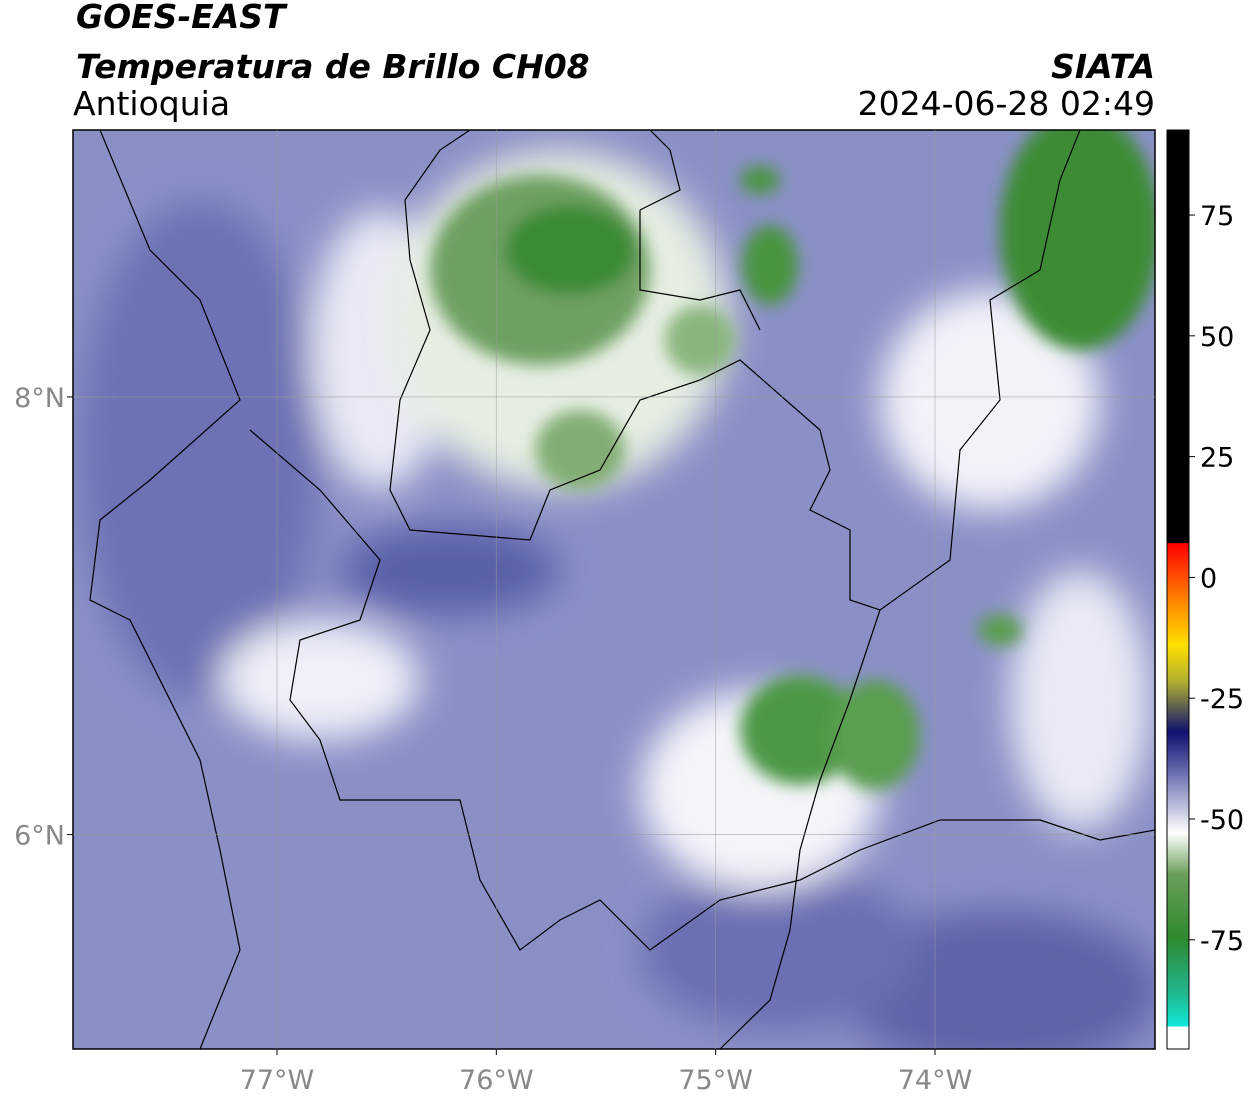 The height and width of the screenshot is (1103, 1252). I want to click on subtitle: Temperatura de Brillo CH08, so click(333, 66).